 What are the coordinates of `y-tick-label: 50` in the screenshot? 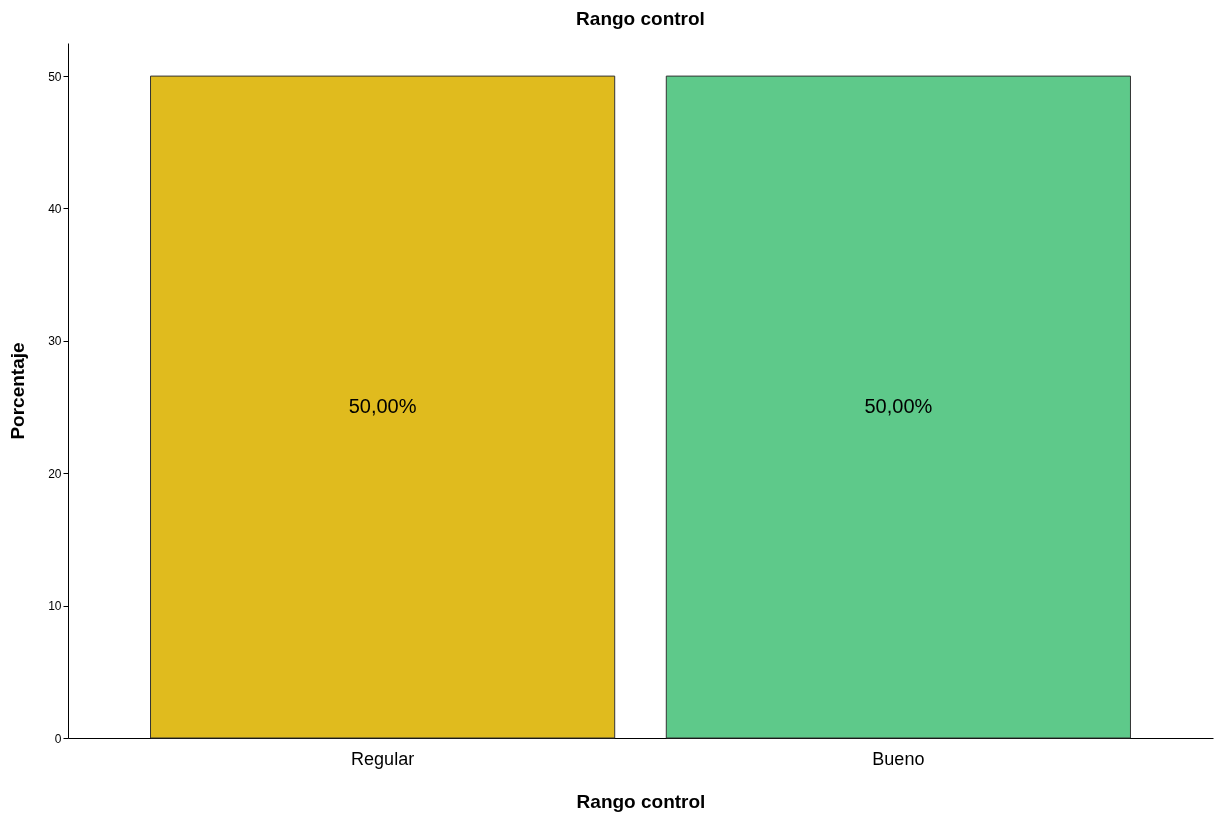 It's located at (55, 76).